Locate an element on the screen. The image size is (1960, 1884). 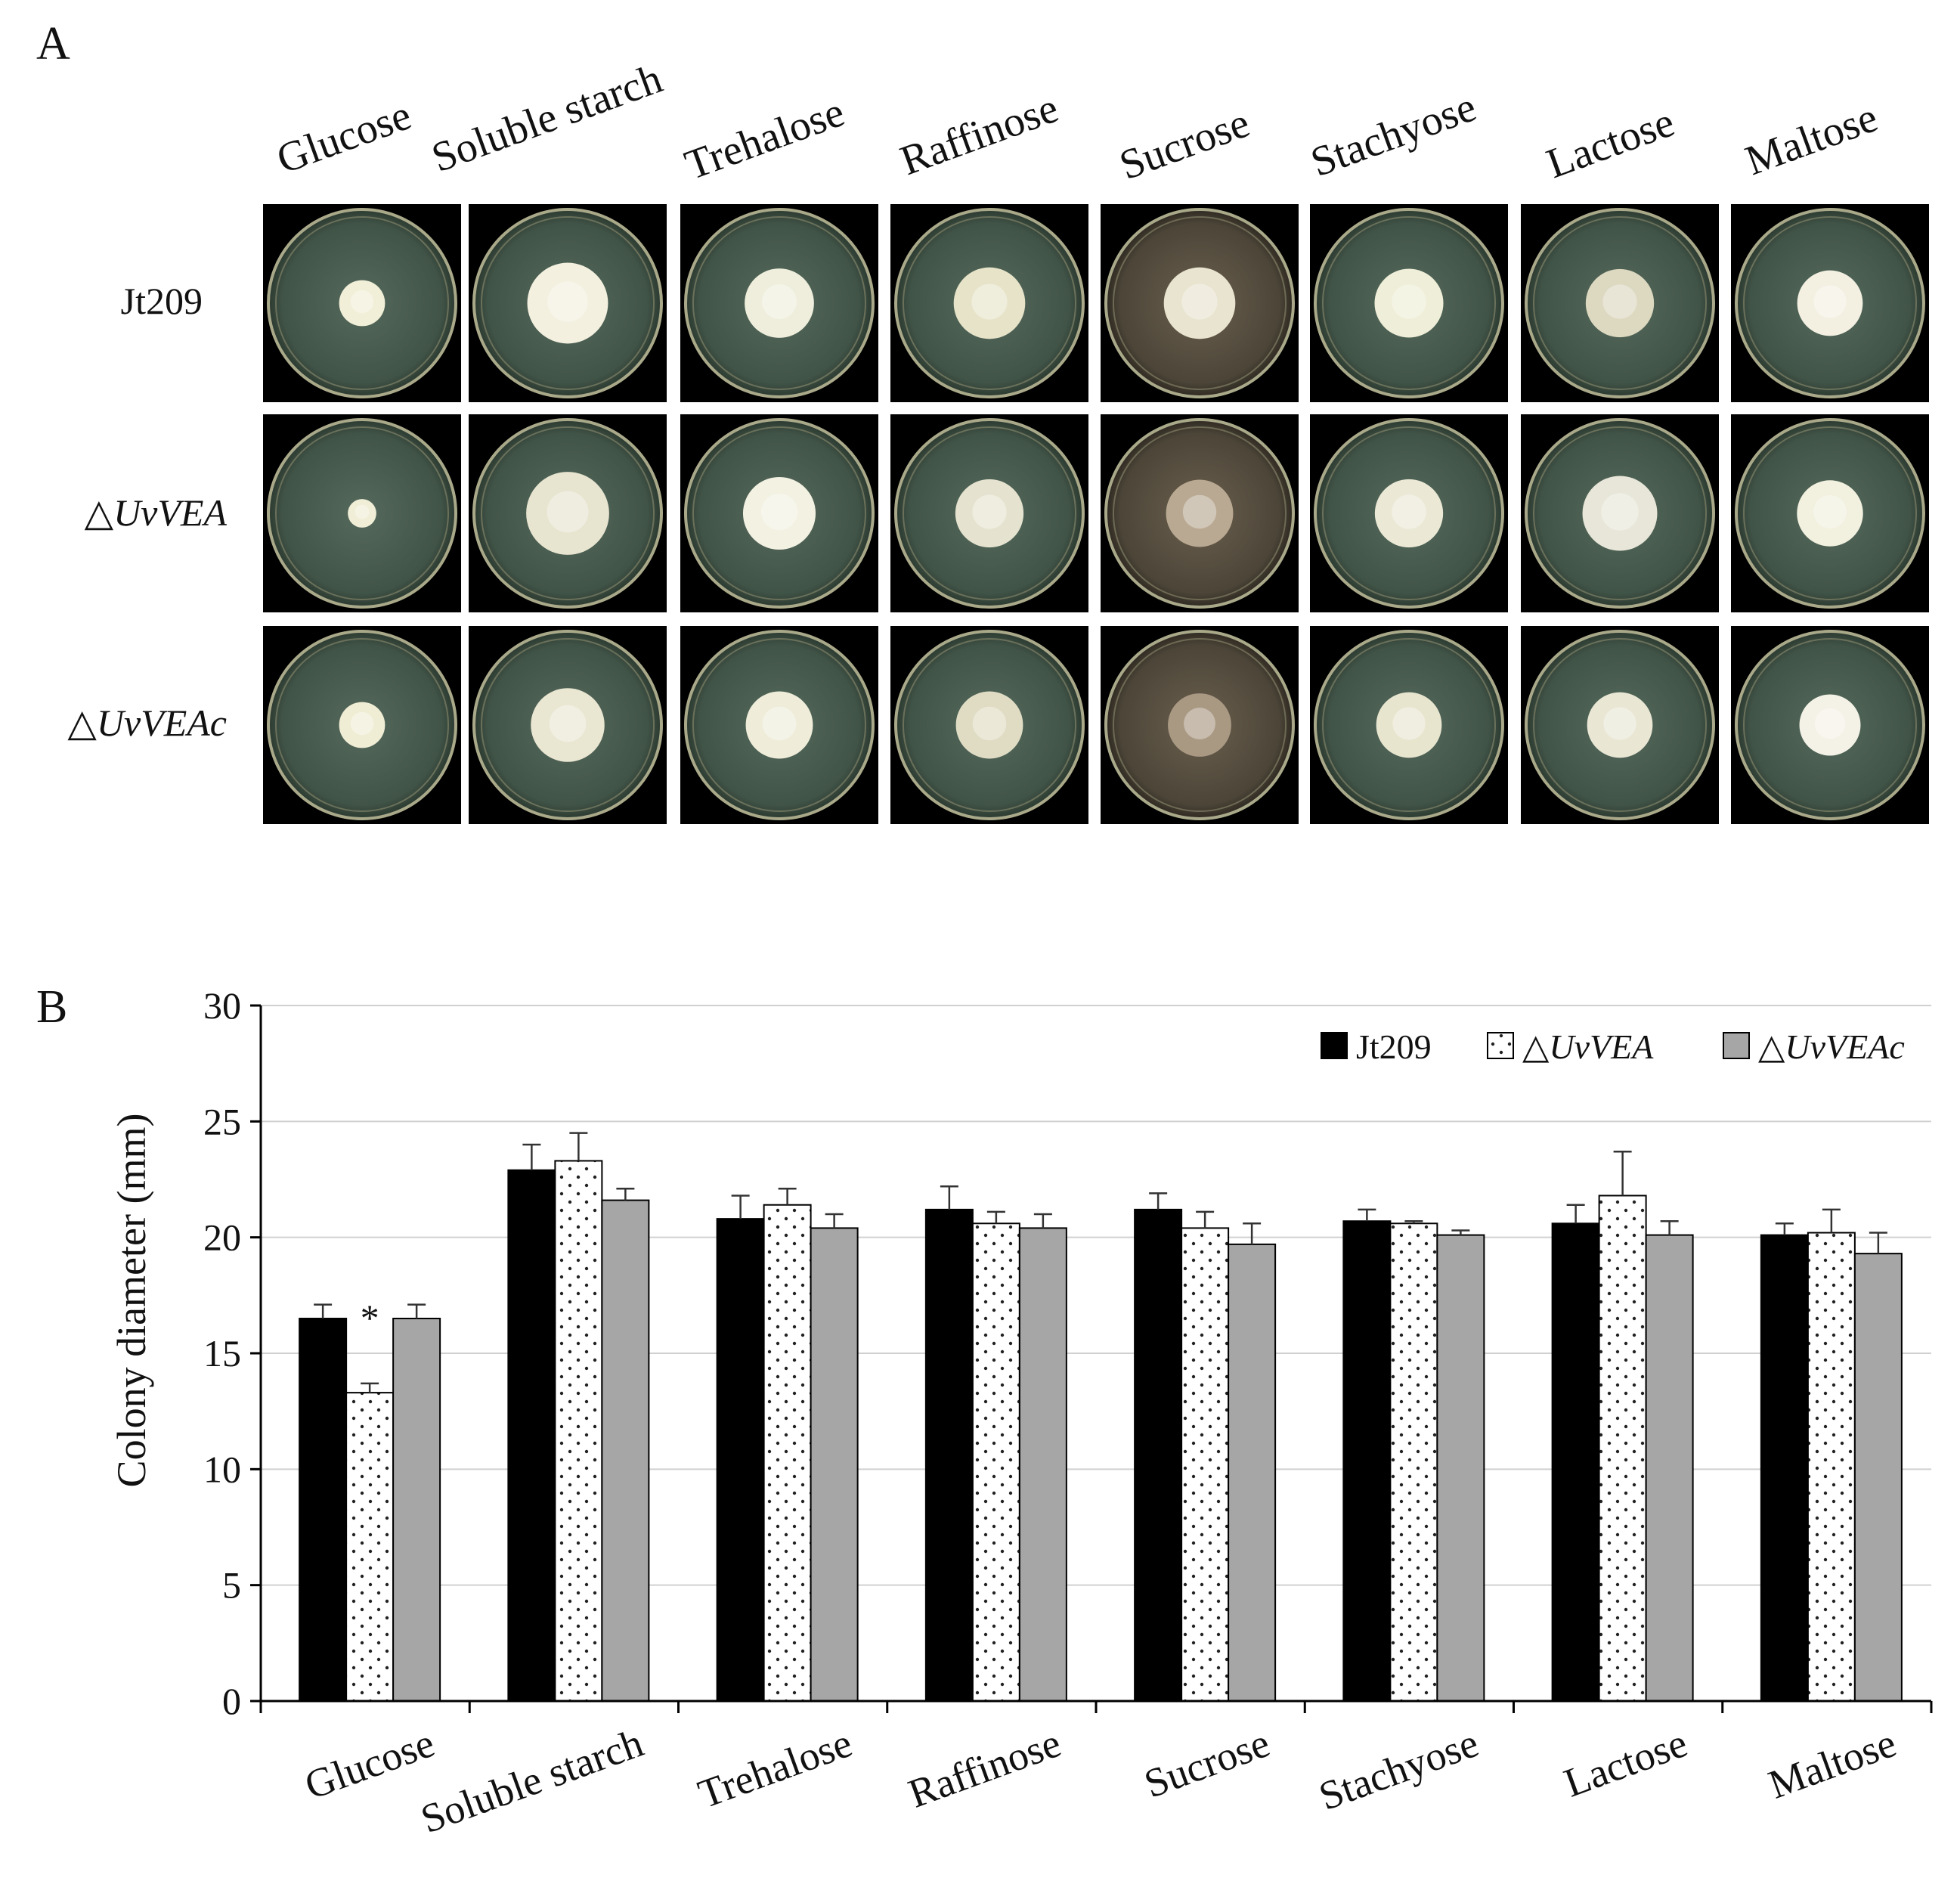
bar-jt209-sucrose is located at coordinates (1158, 1455).